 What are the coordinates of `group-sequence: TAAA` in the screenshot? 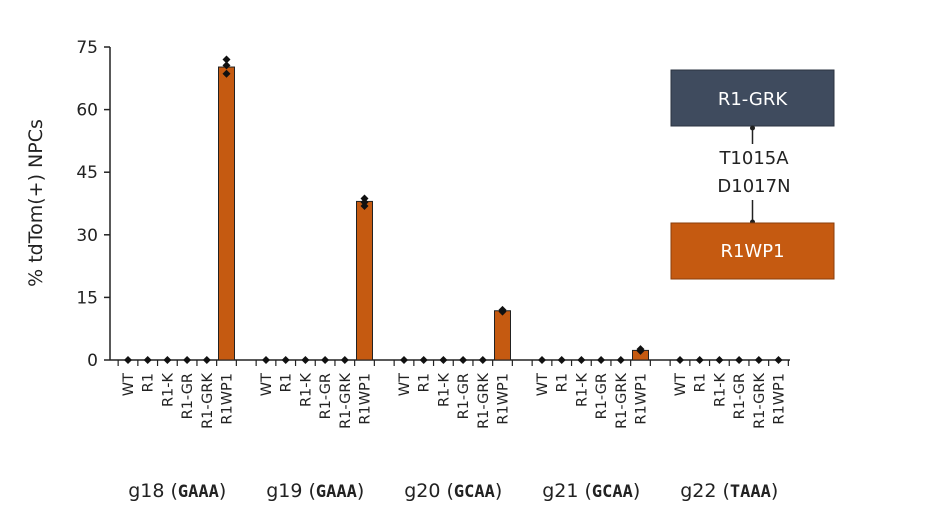 It's located at (750, 492).